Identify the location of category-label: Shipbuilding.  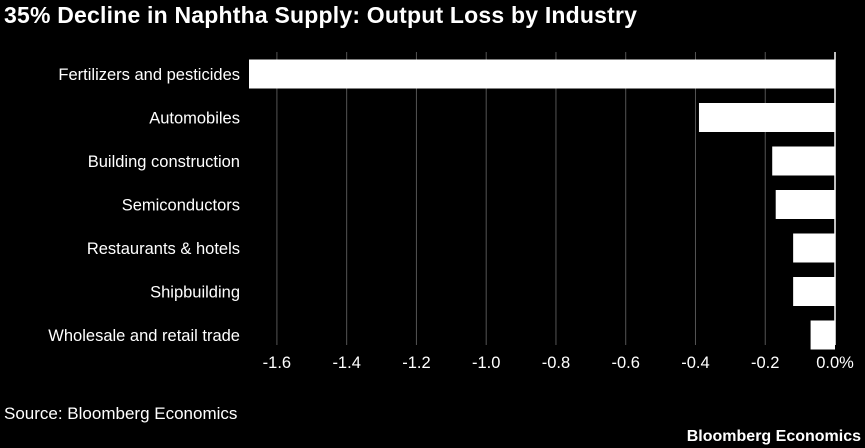
(195, 293).